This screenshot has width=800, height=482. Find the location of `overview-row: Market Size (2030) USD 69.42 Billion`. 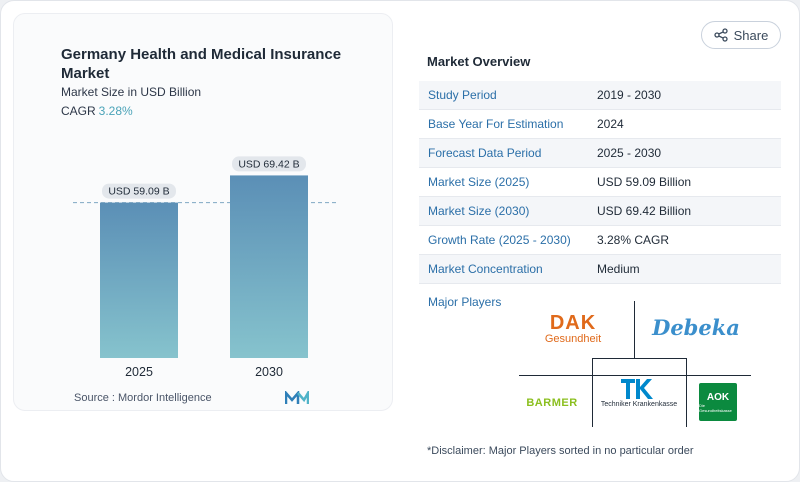

overview-row: Market Size (2030) USD 69.42 Billion is located at coordinates (600, 211).